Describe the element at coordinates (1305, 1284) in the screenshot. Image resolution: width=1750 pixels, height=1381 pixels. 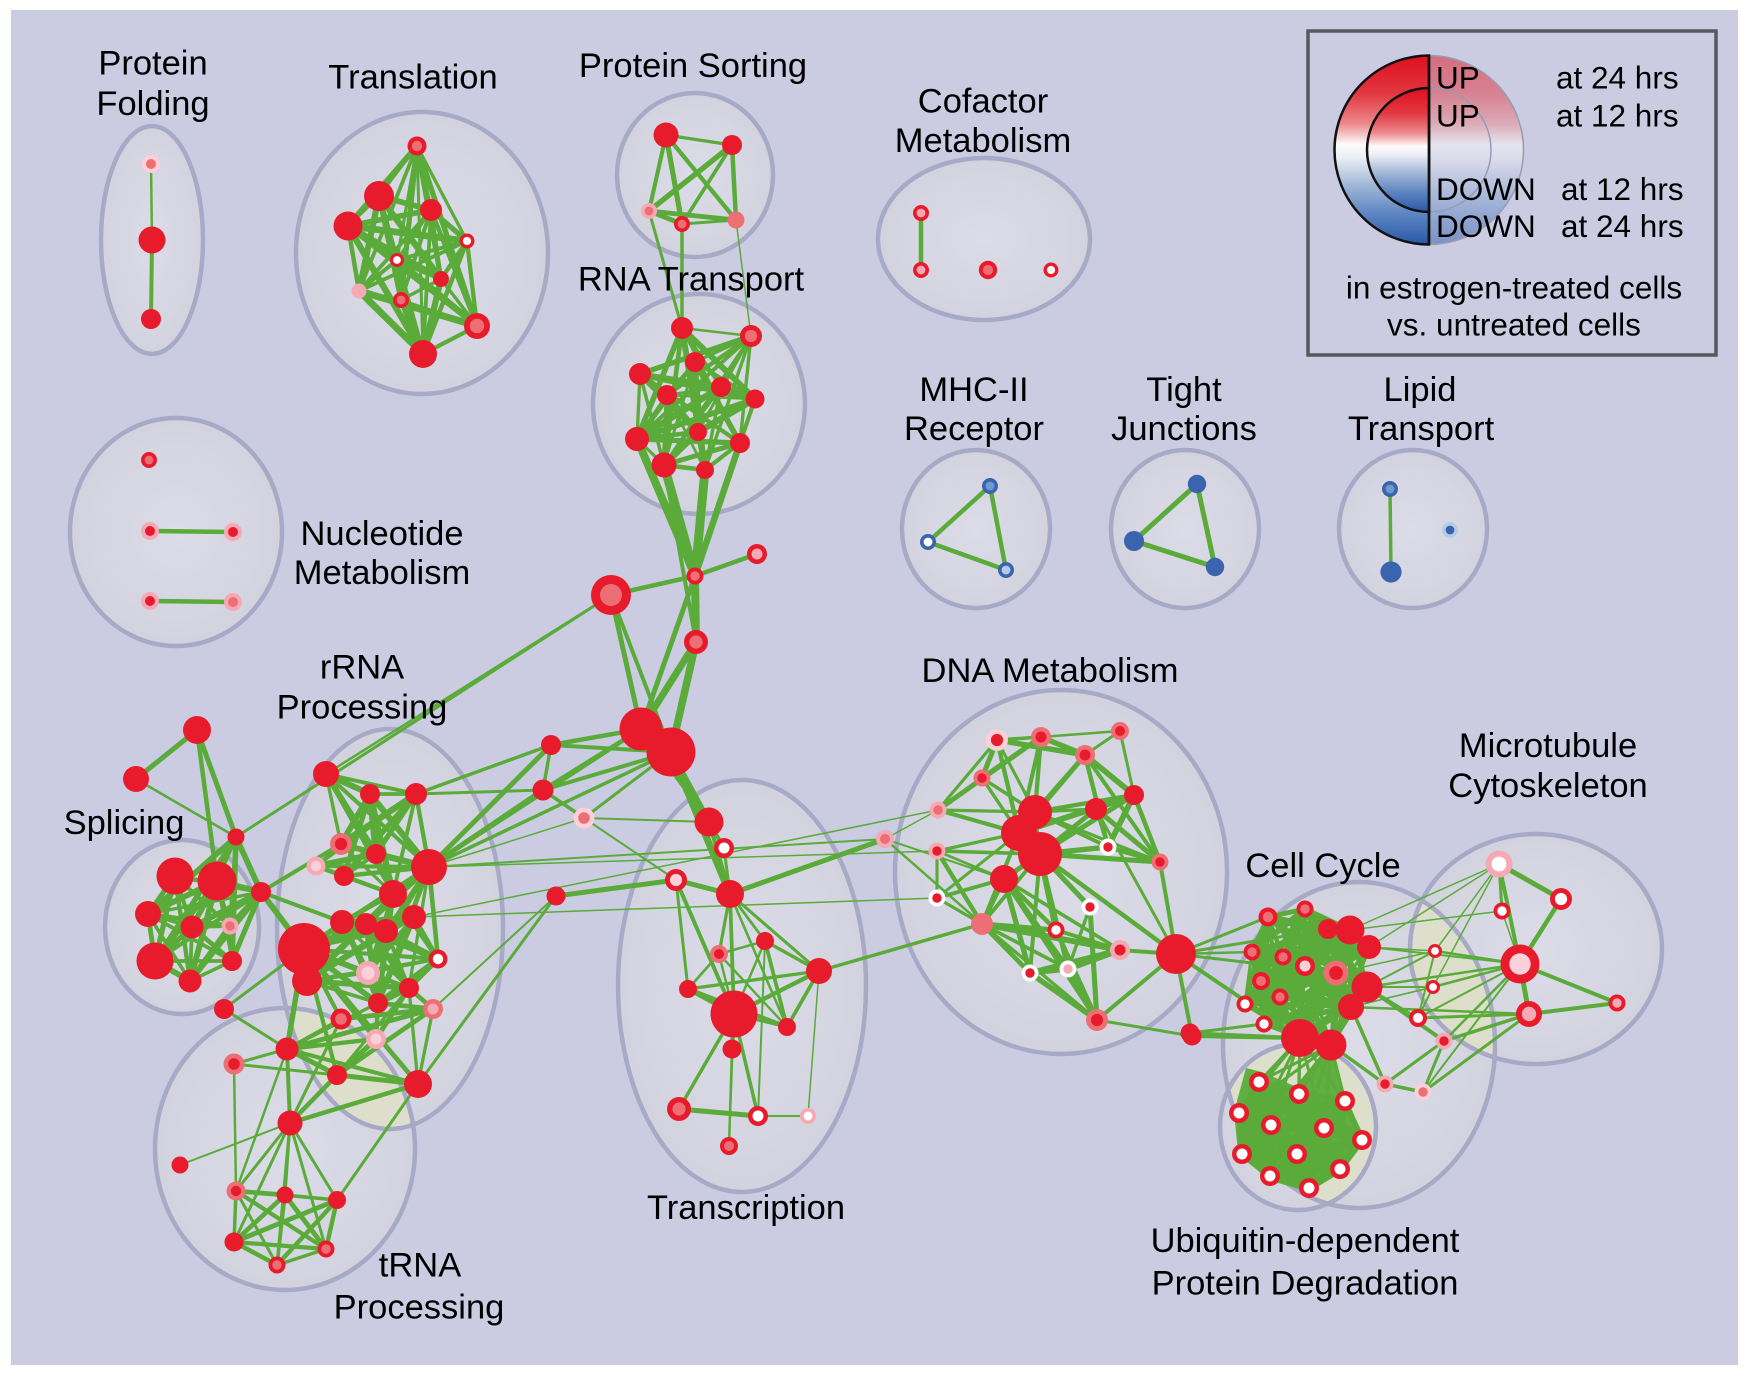
I see `svg-text: Protein Degradation` at that location.